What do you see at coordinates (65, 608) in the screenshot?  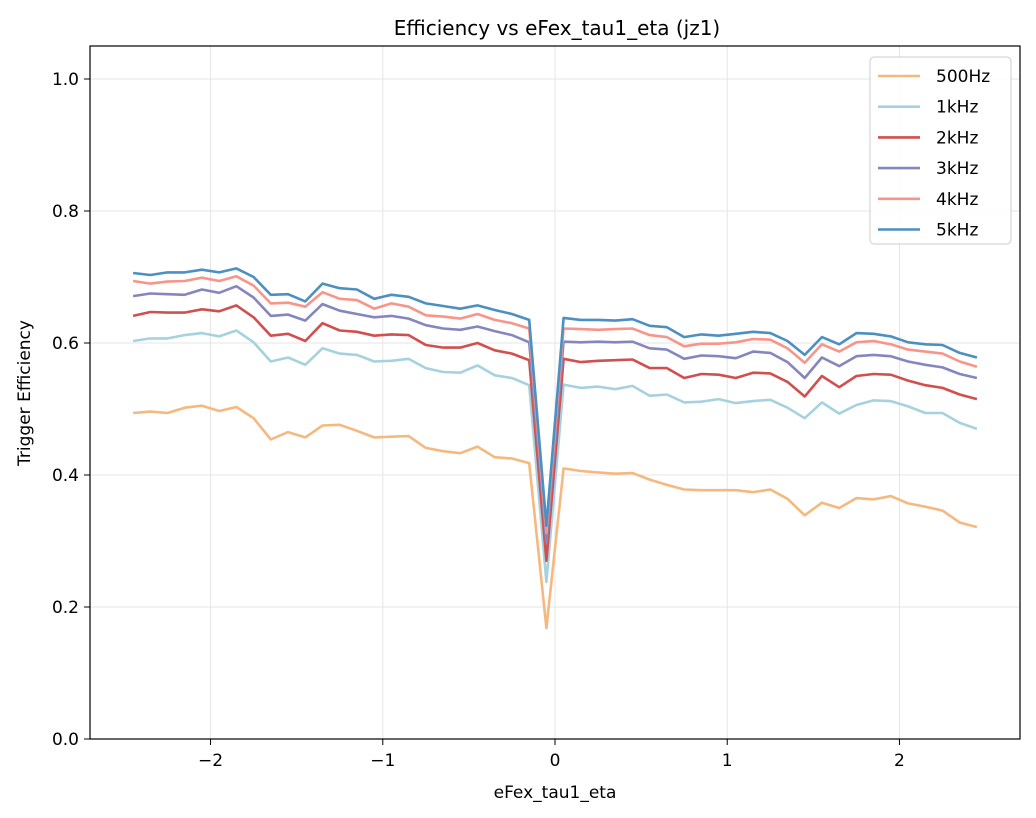 I see `y-tick-label: 0.2` at bounding box center [65, 608].